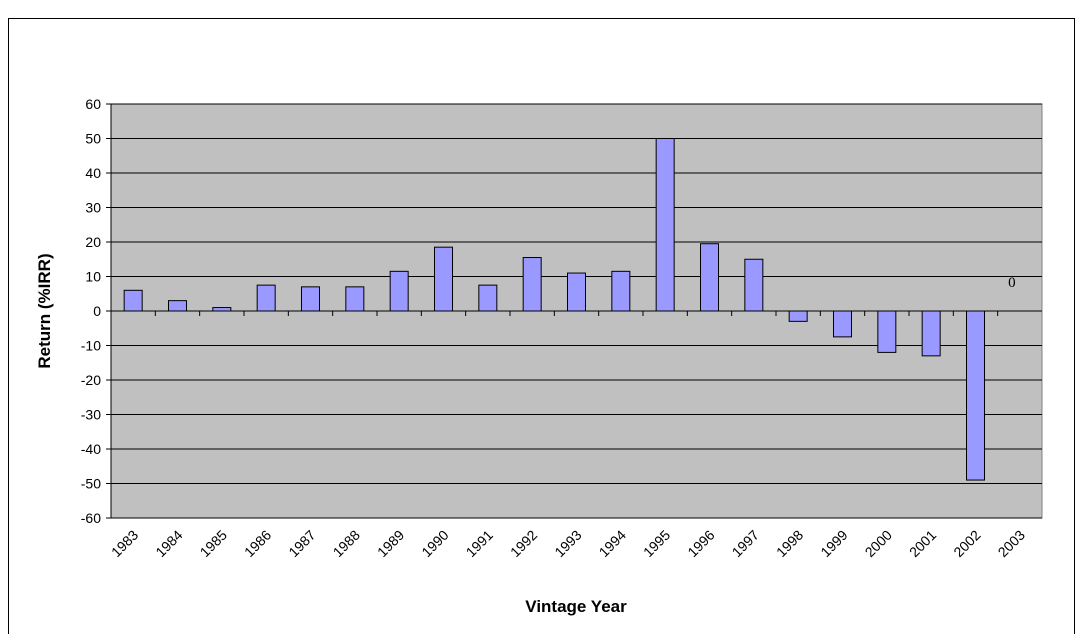 The width and height of the screenshot is (1083, 634). Describe the element at coordinates (91, 484) in the screenshot. I see `y-tick-label: -50` at that location.